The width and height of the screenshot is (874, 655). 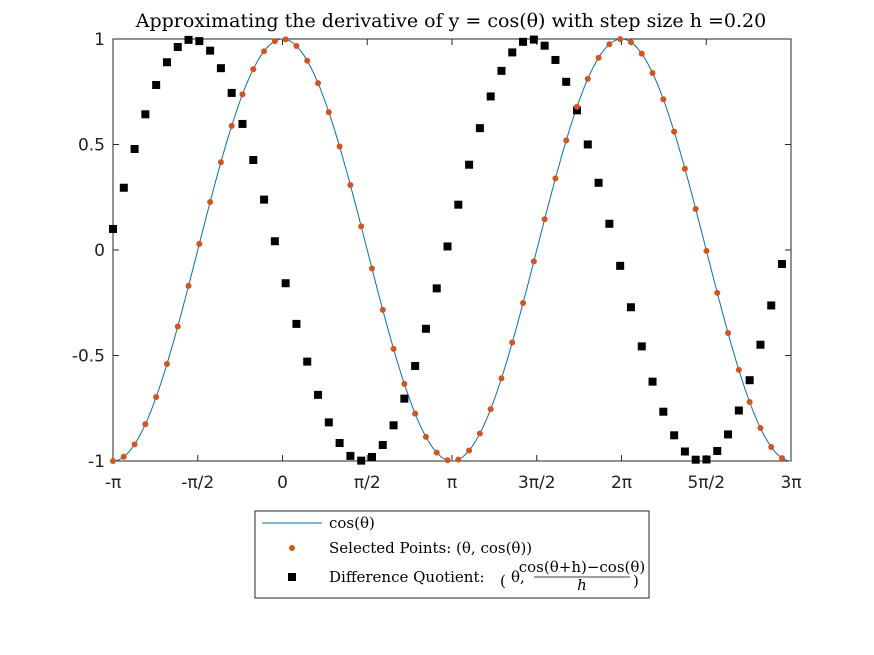 What do you see at coordinates (518, 577) in the screenshot?
I see `legend-theta: θ,` at bounding box center [518, 577].